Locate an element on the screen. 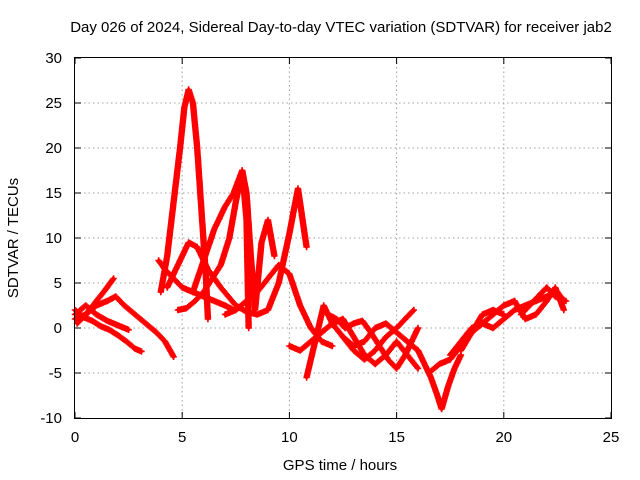 The height and width of the screenshot is (480, 640). y-tick-label: -5 is located at coordinates (55, 373).